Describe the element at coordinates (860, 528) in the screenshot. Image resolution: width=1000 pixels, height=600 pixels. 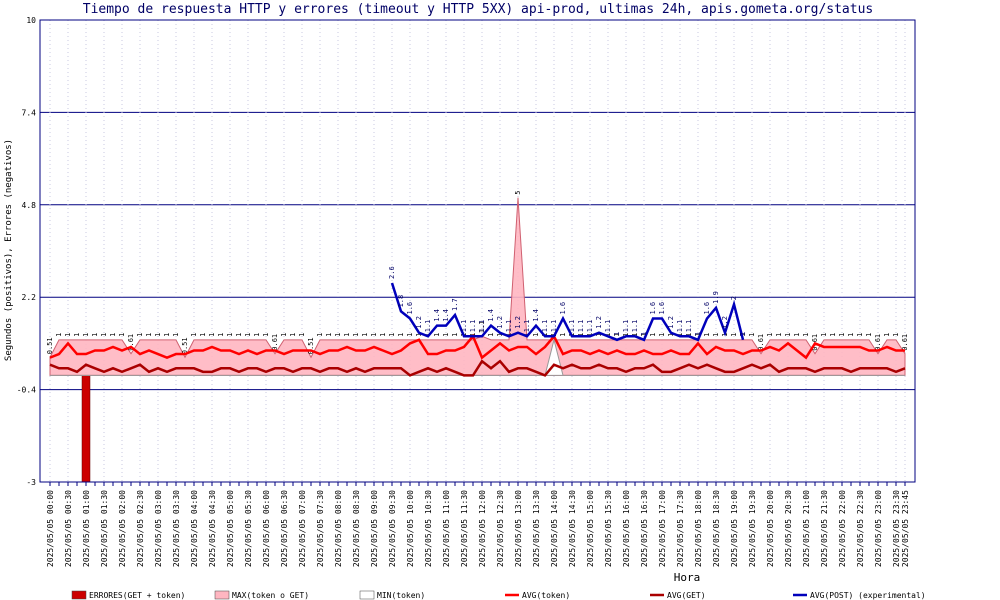
I see `x-tick-label: 2025/05/05 22:30` at that location.